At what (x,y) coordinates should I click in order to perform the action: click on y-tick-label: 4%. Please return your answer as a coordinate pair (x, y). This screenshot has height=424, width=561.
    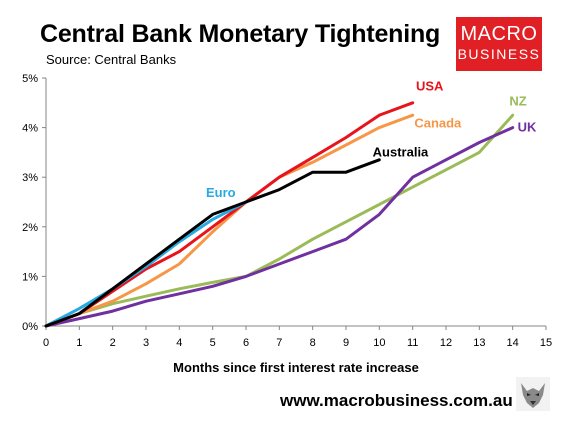
    Looking at the image, I should click on (30, 129).